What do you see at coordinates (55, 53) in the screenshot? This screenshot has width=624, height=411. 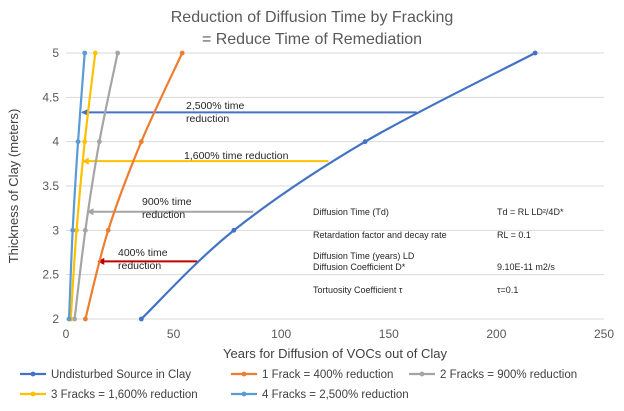 I see `y-tick-label: 5` at bounding box center [55, 53].